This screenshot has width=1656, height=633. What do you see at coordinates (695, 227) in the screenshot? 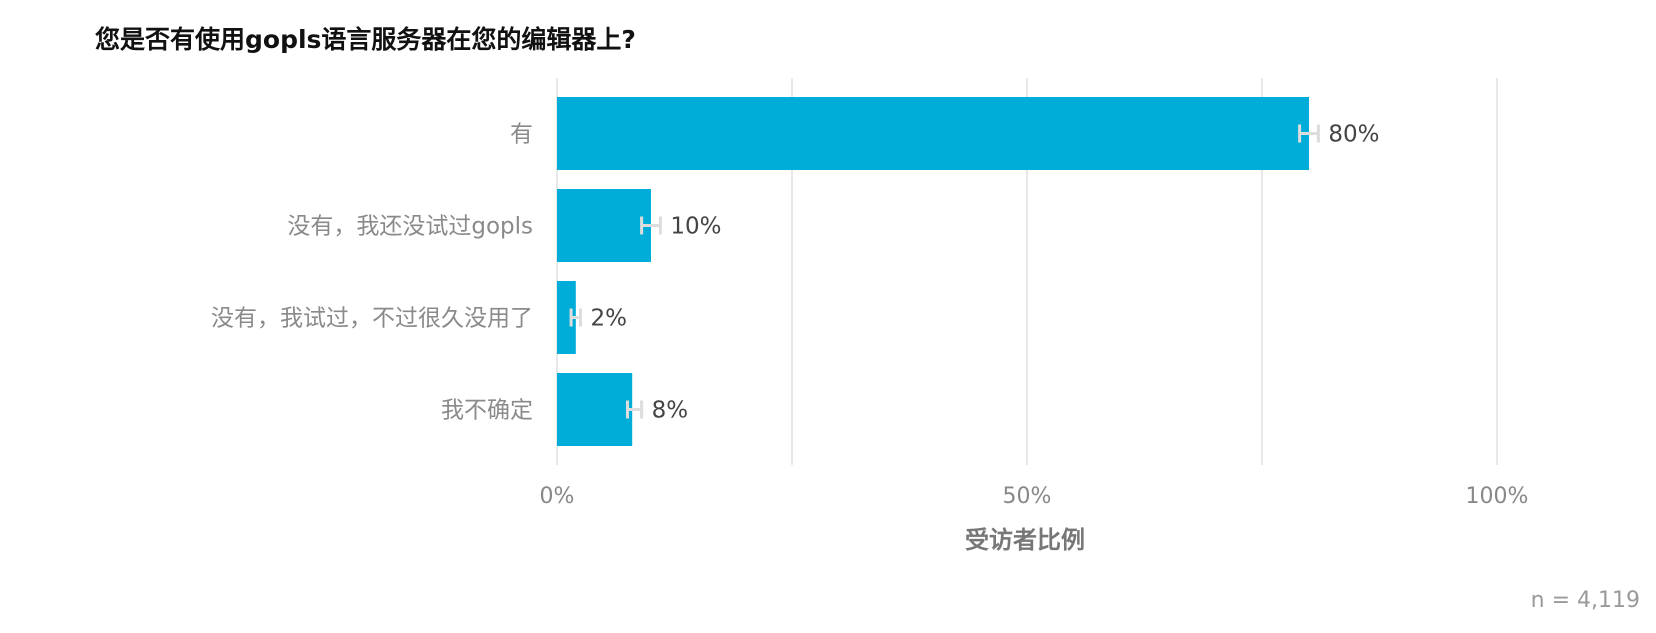
I see `value-label: 10%` at bounding box center [695, 227].